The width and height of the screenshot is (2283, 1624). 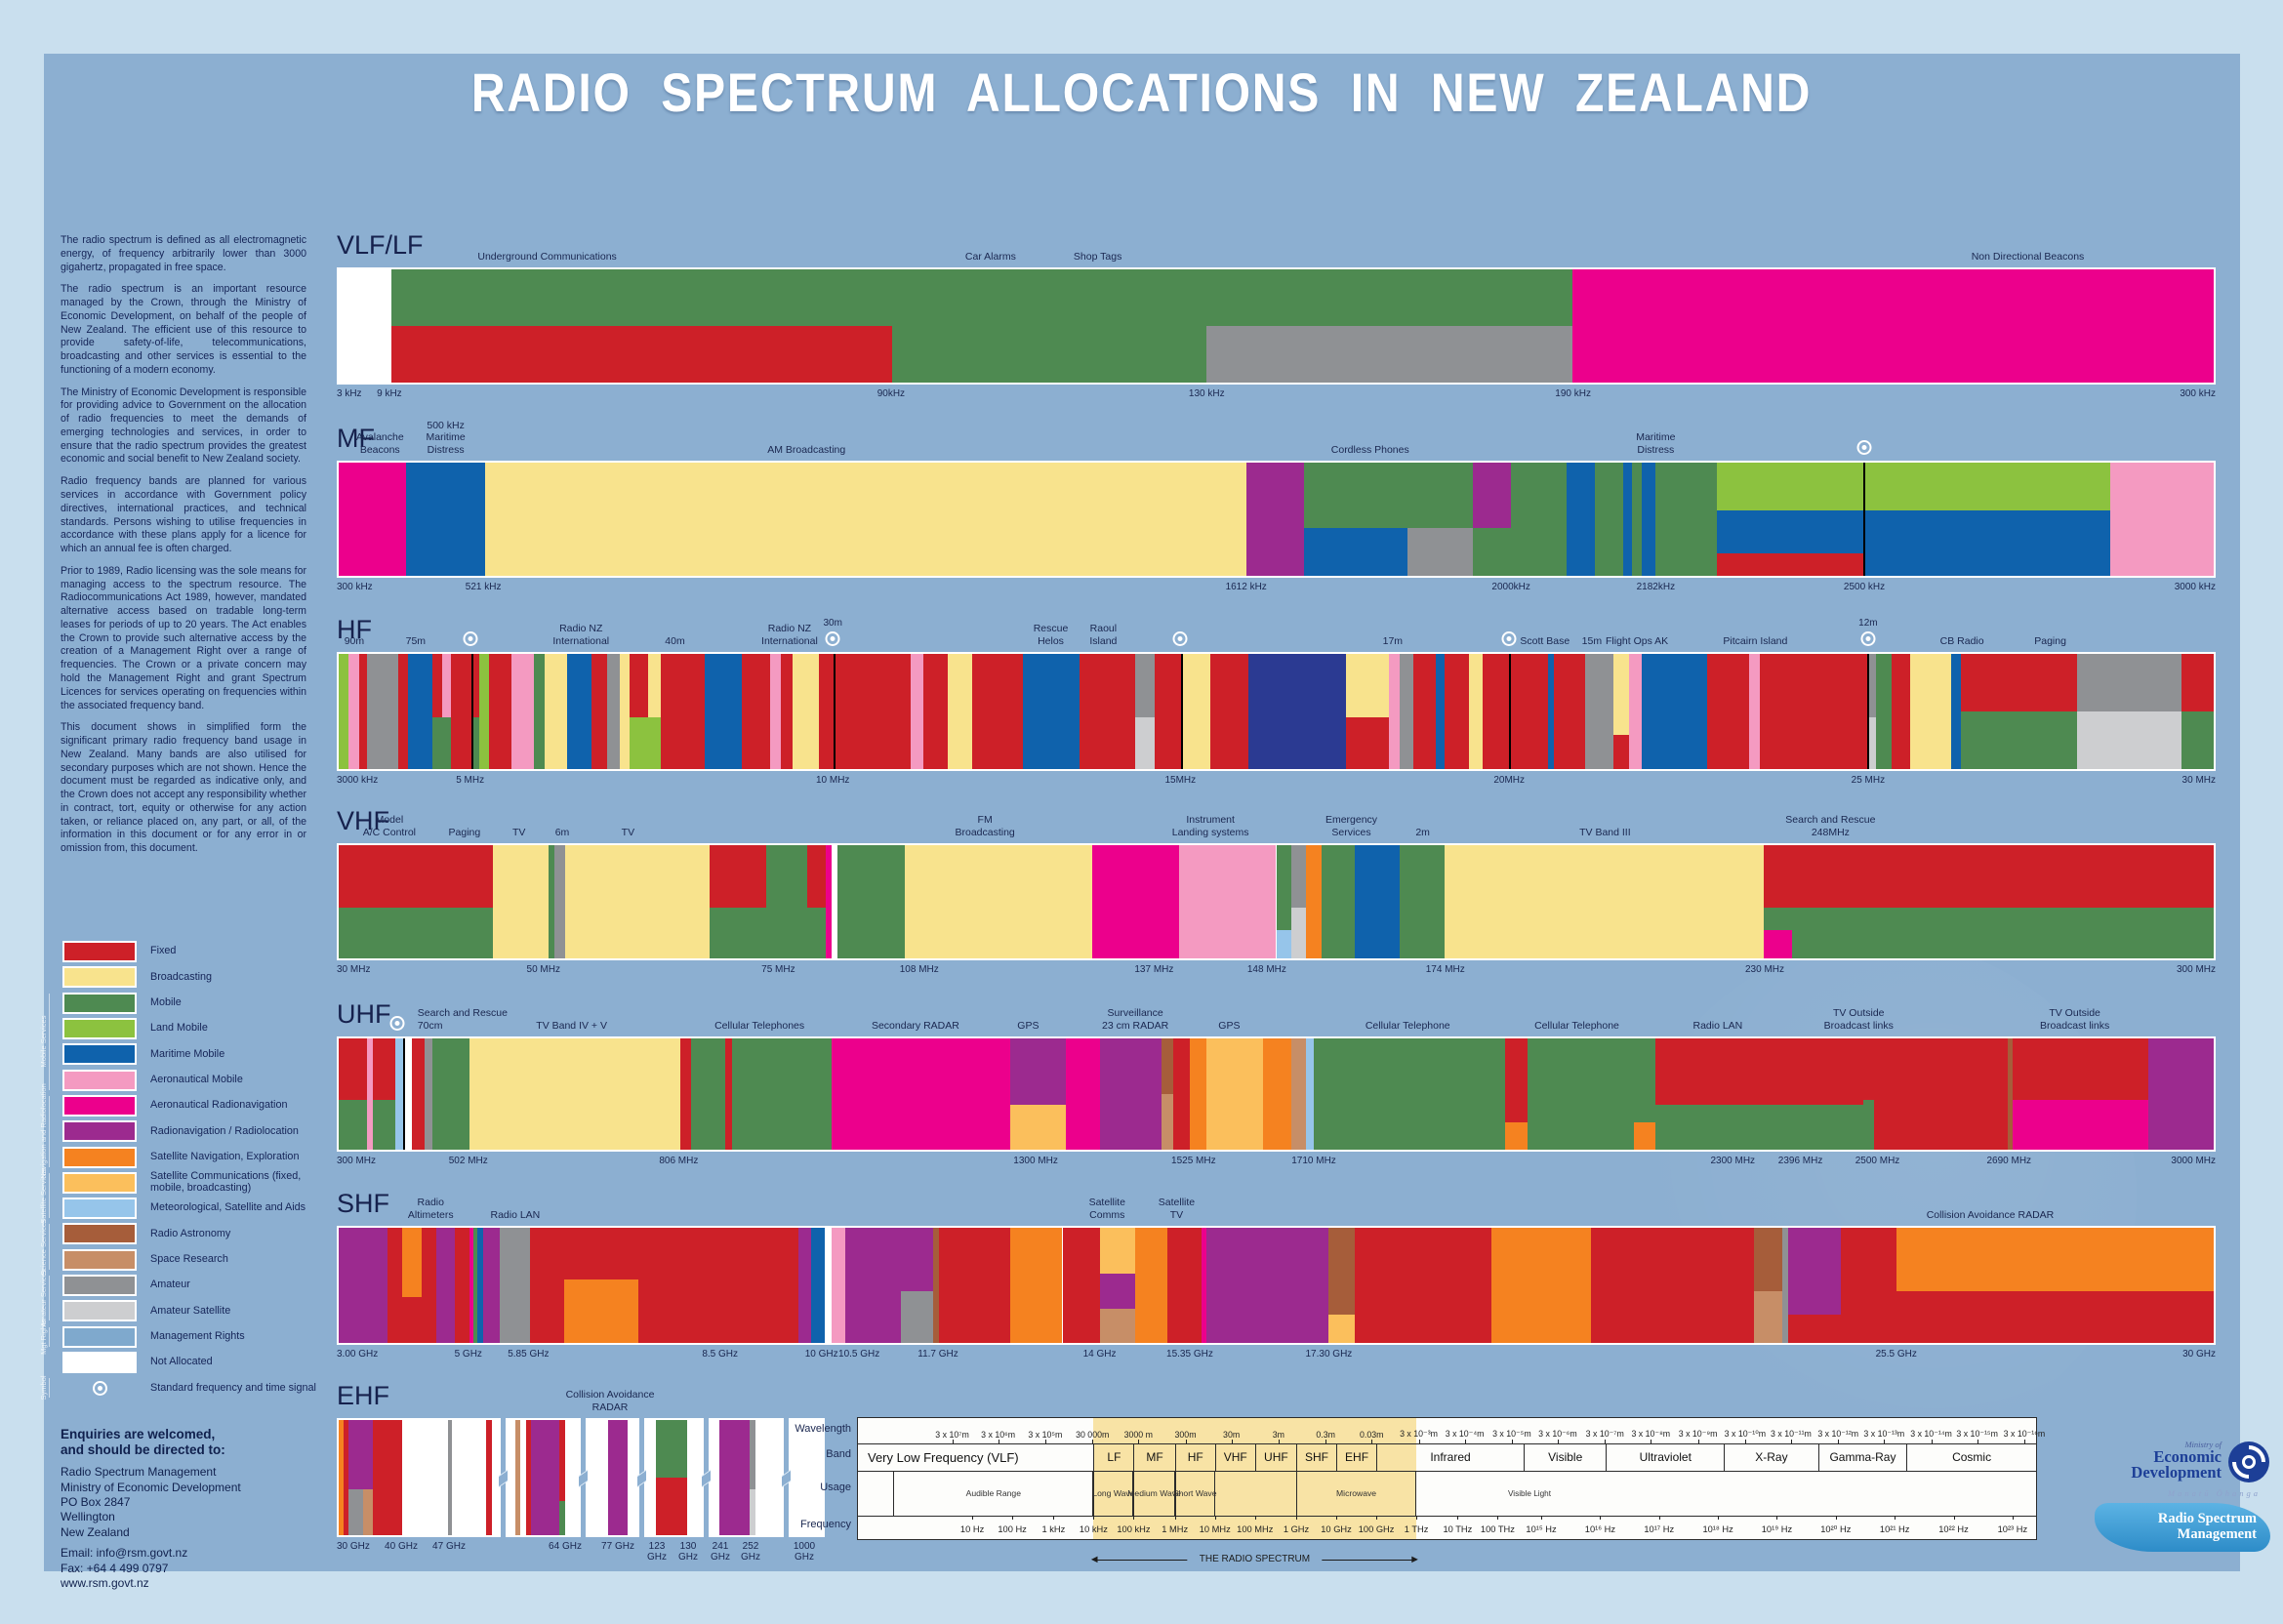 I want to click on tick-label: 137 MHz, so click(x=1154, y=970).